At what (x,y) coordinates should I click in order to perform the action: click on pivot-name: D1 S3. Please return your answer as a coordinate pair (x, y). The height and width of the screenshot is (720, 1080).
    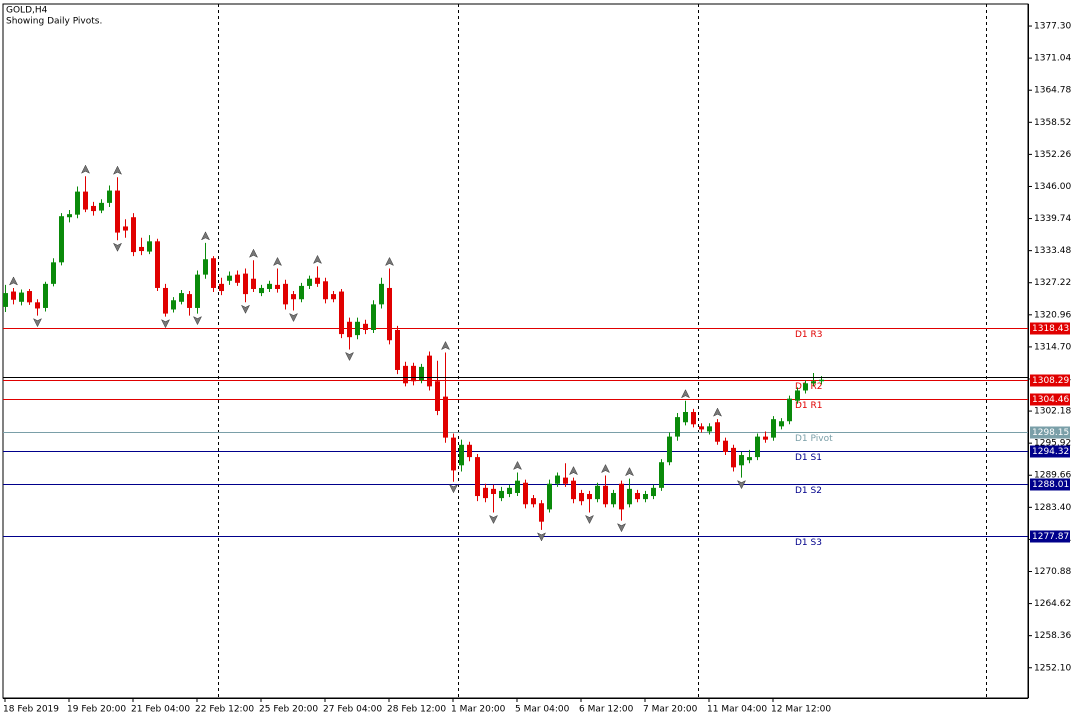
    Looking at the image, I should click on (808, 543).